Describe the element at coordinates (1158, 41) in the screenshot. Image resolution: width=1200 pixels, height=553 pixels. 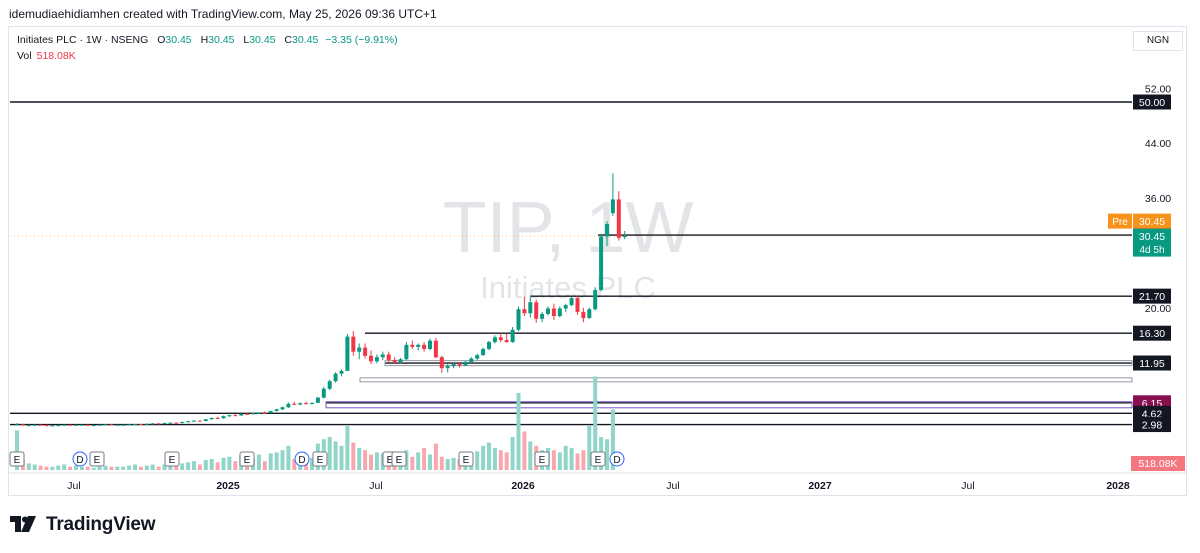
I see `currency-selector: NGN` at that location.